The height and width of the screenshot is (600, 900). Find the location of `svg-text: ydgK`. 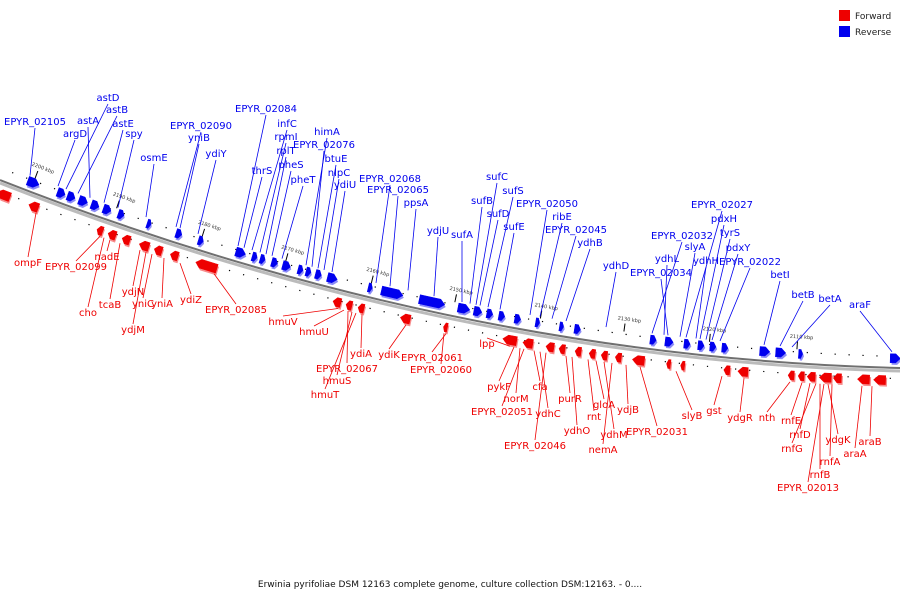

svg-text: ydgK is located at coordinates (838, 440).